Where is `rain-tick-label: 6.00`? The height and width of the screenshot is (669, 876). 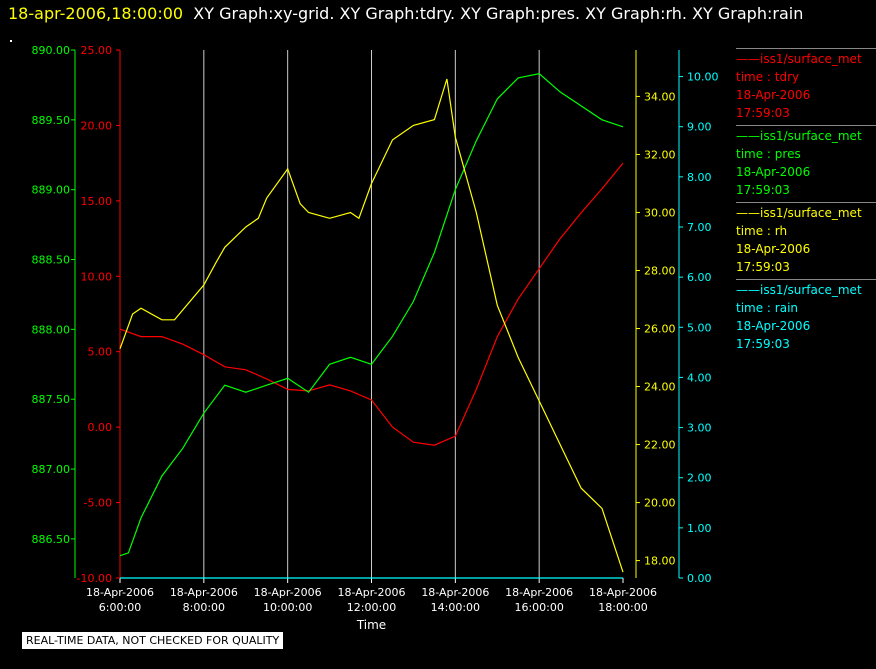
rain-tick-label: 6.00 is located at coordinates (699, 277).